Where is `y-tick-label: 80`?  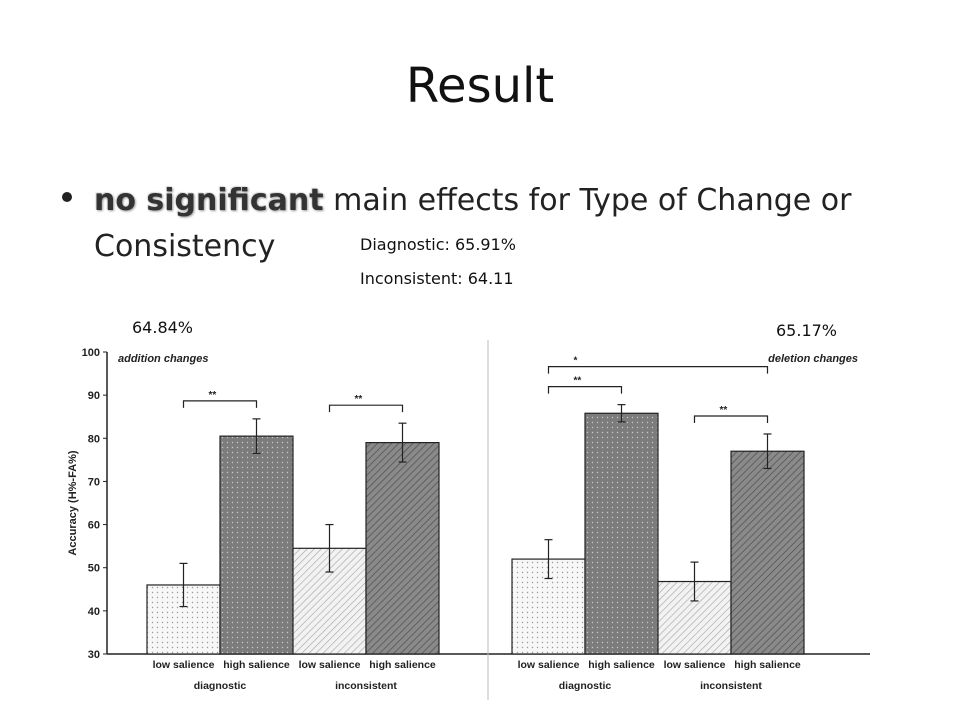 y-tick-label: 80 is located at coordinates (94, 439).